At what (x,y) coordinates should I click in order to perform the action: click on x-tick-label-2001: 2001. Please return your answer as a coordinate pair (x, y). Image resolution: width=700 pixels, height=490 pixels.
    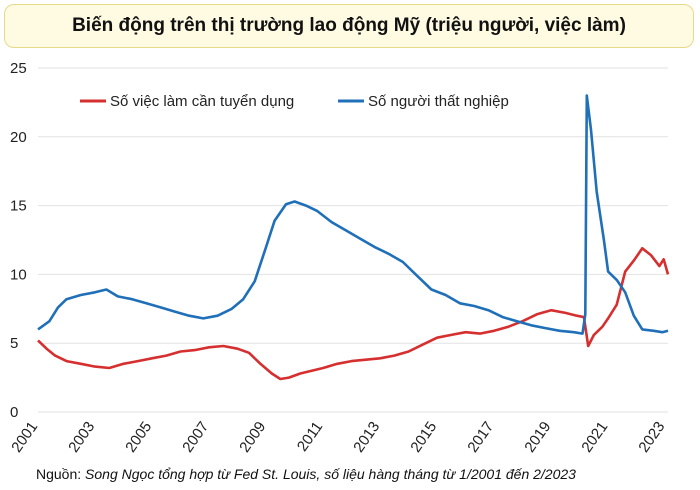
    Looking at the image, I should click on (24, 437).